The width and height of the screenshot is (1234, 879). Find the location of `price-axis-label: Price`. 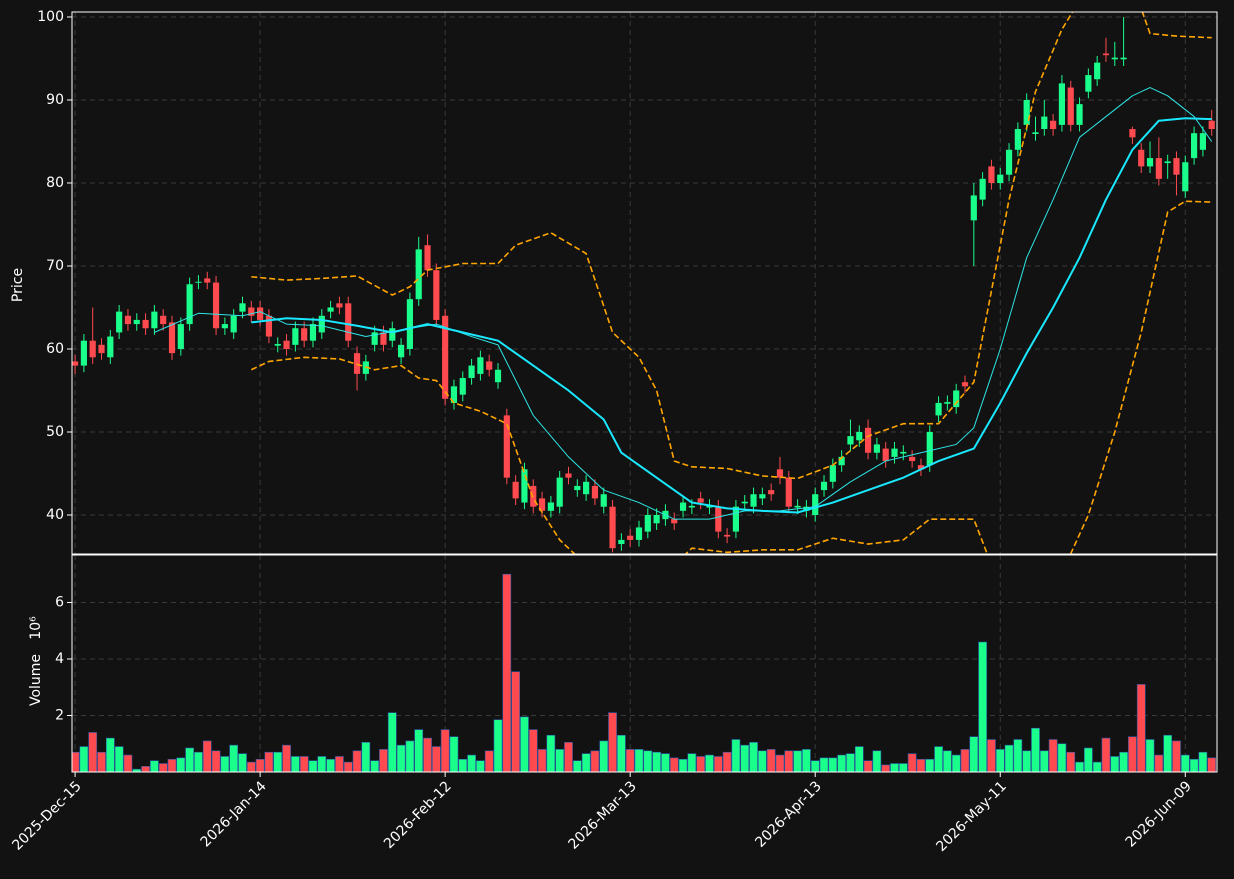

price-axis-label: Price is located at coordinates (18, 285).